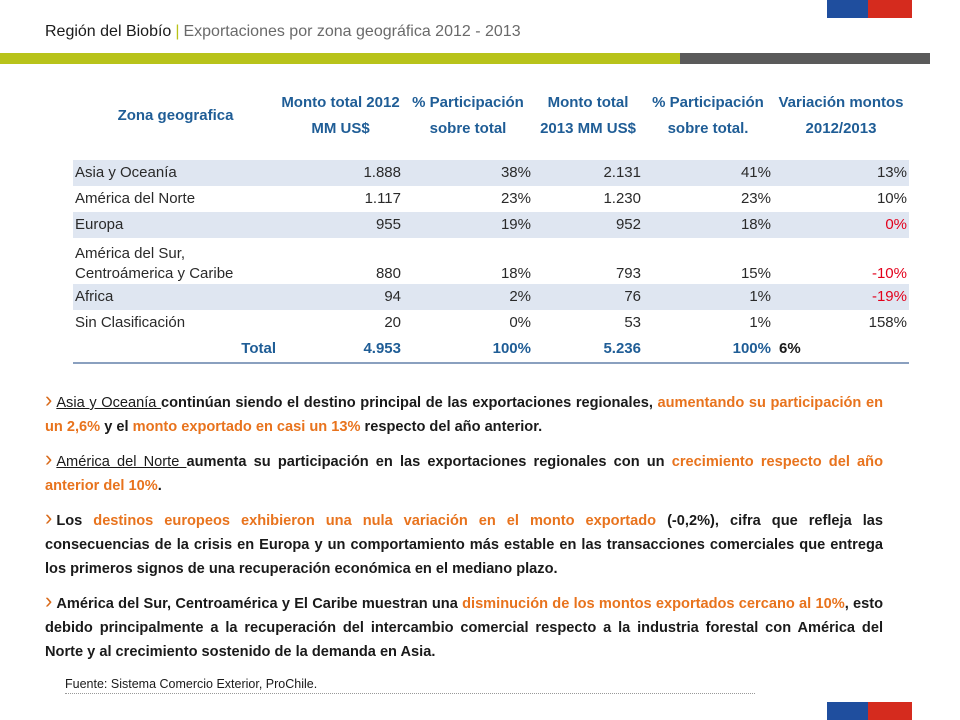 The image size is (960, 720). What do you see at coordinates (392, 322) in the screenshot?
I see `cell-amount-2012: 20` at bounding box center [392, 322].